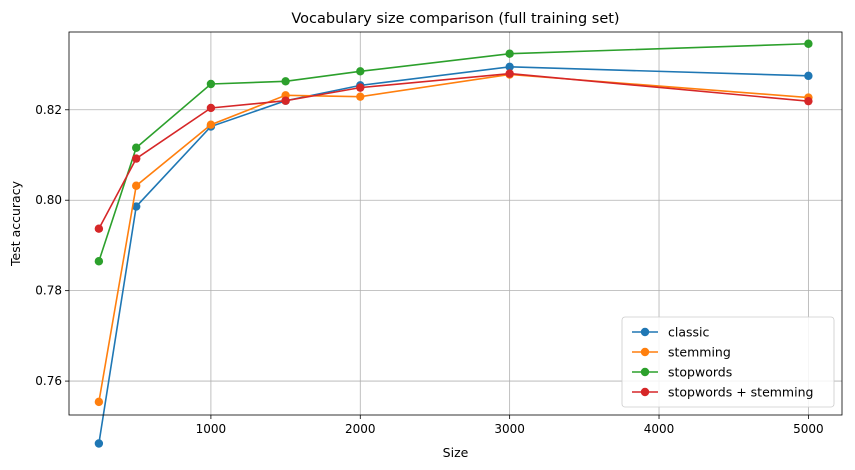  Describe the element at coordinates (509, 429) in the screenshot. I see `x-tick-label: 3000` at that location.